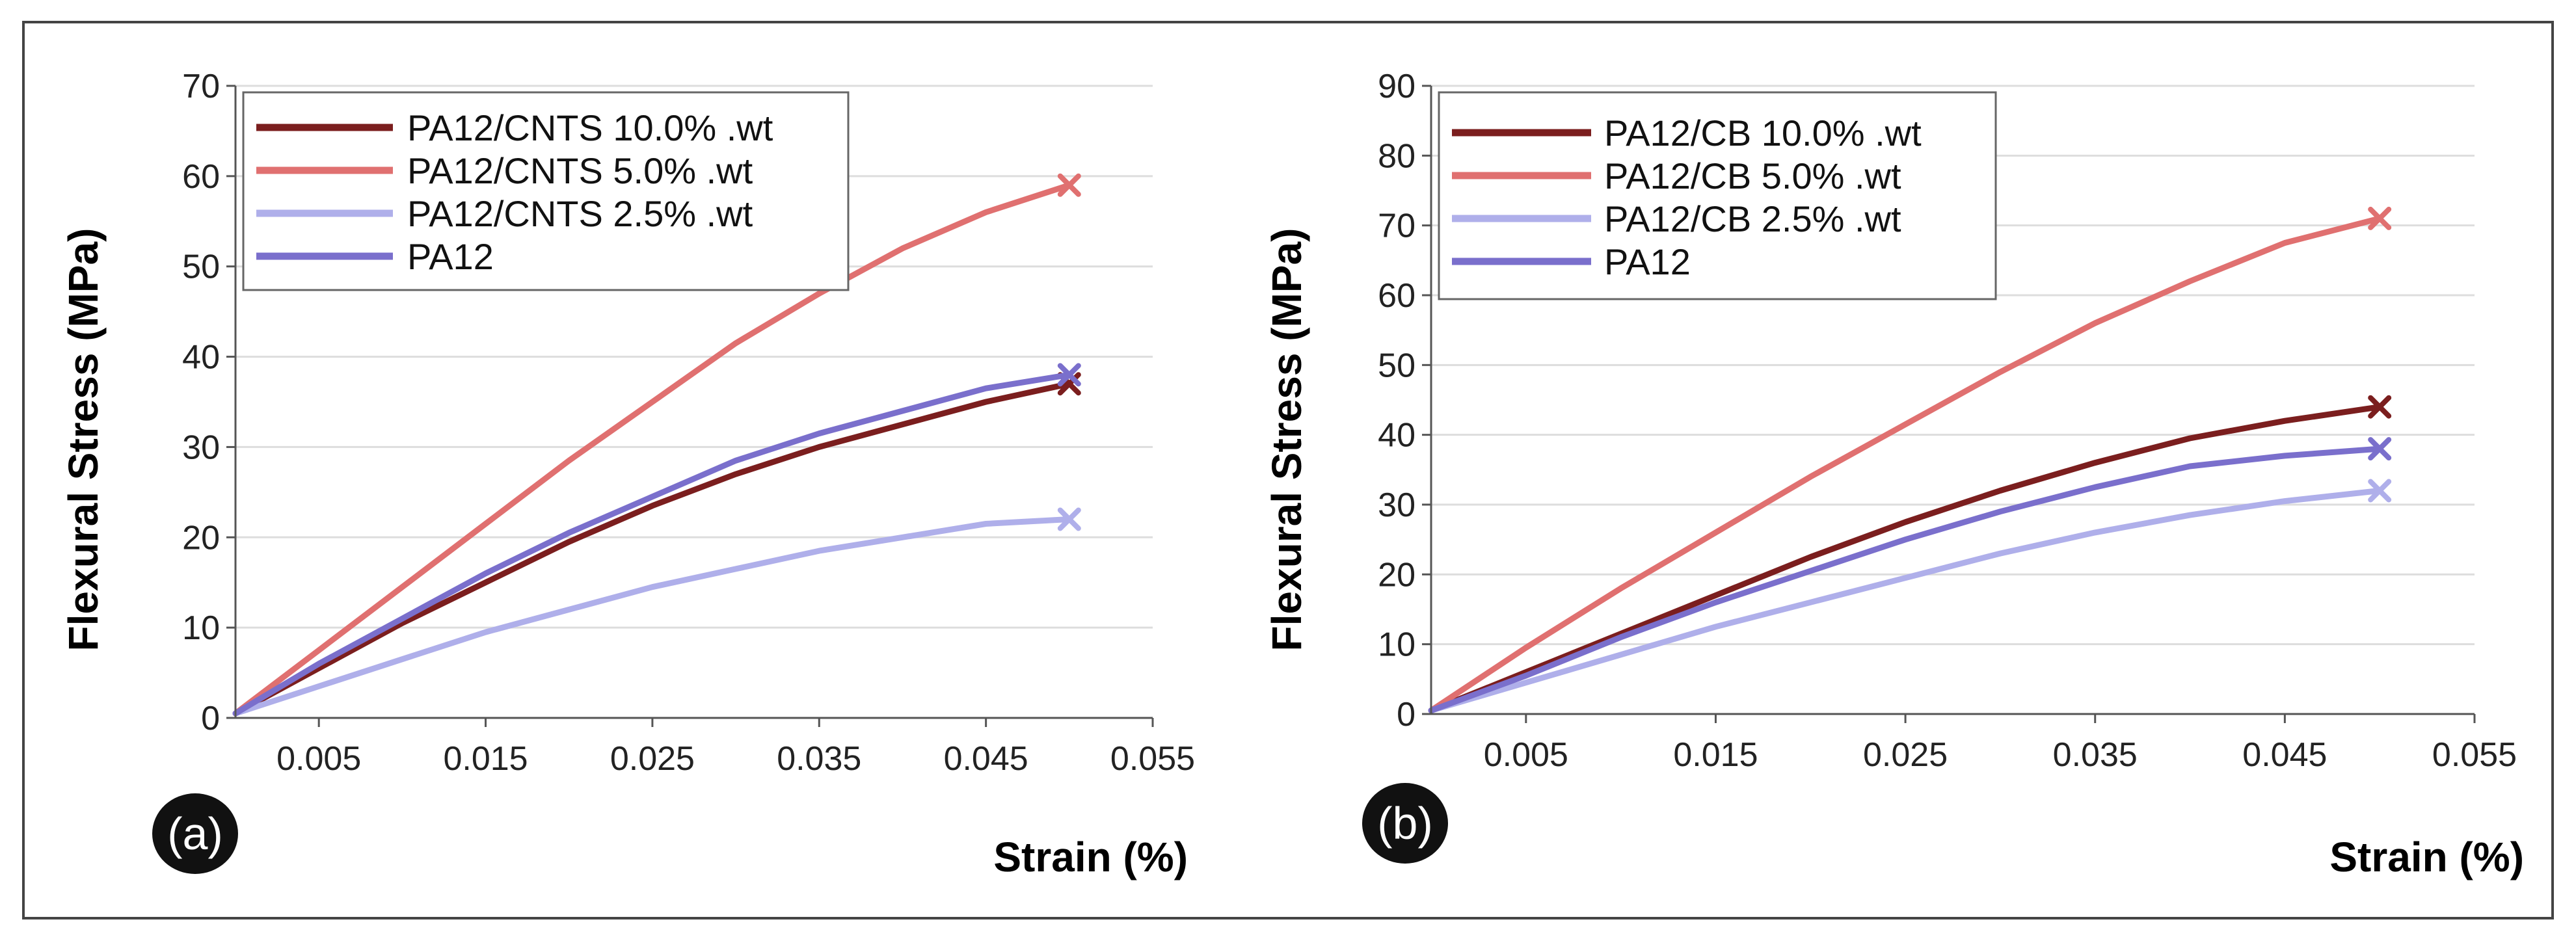 The height and width of the screenshot is (939, 2576). What do you see at coordinates (590, 127) in the screenshot?
I see `legend-label: PA12/CNTS 10.0% .wt` at bounding box center [590, 127].